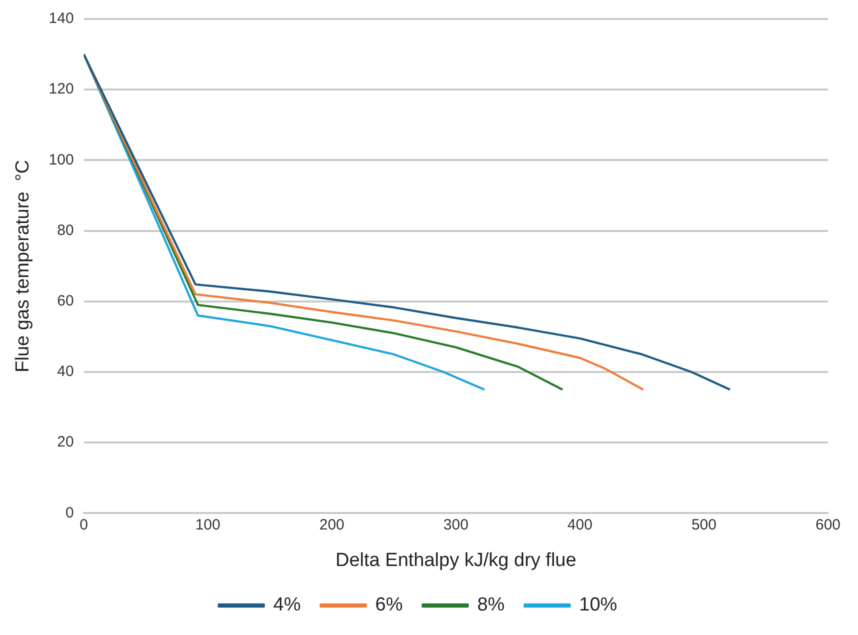  Describe the element at coordinates (579, 525) in the screenshot. I see `x-tick-label: 400` at that location.